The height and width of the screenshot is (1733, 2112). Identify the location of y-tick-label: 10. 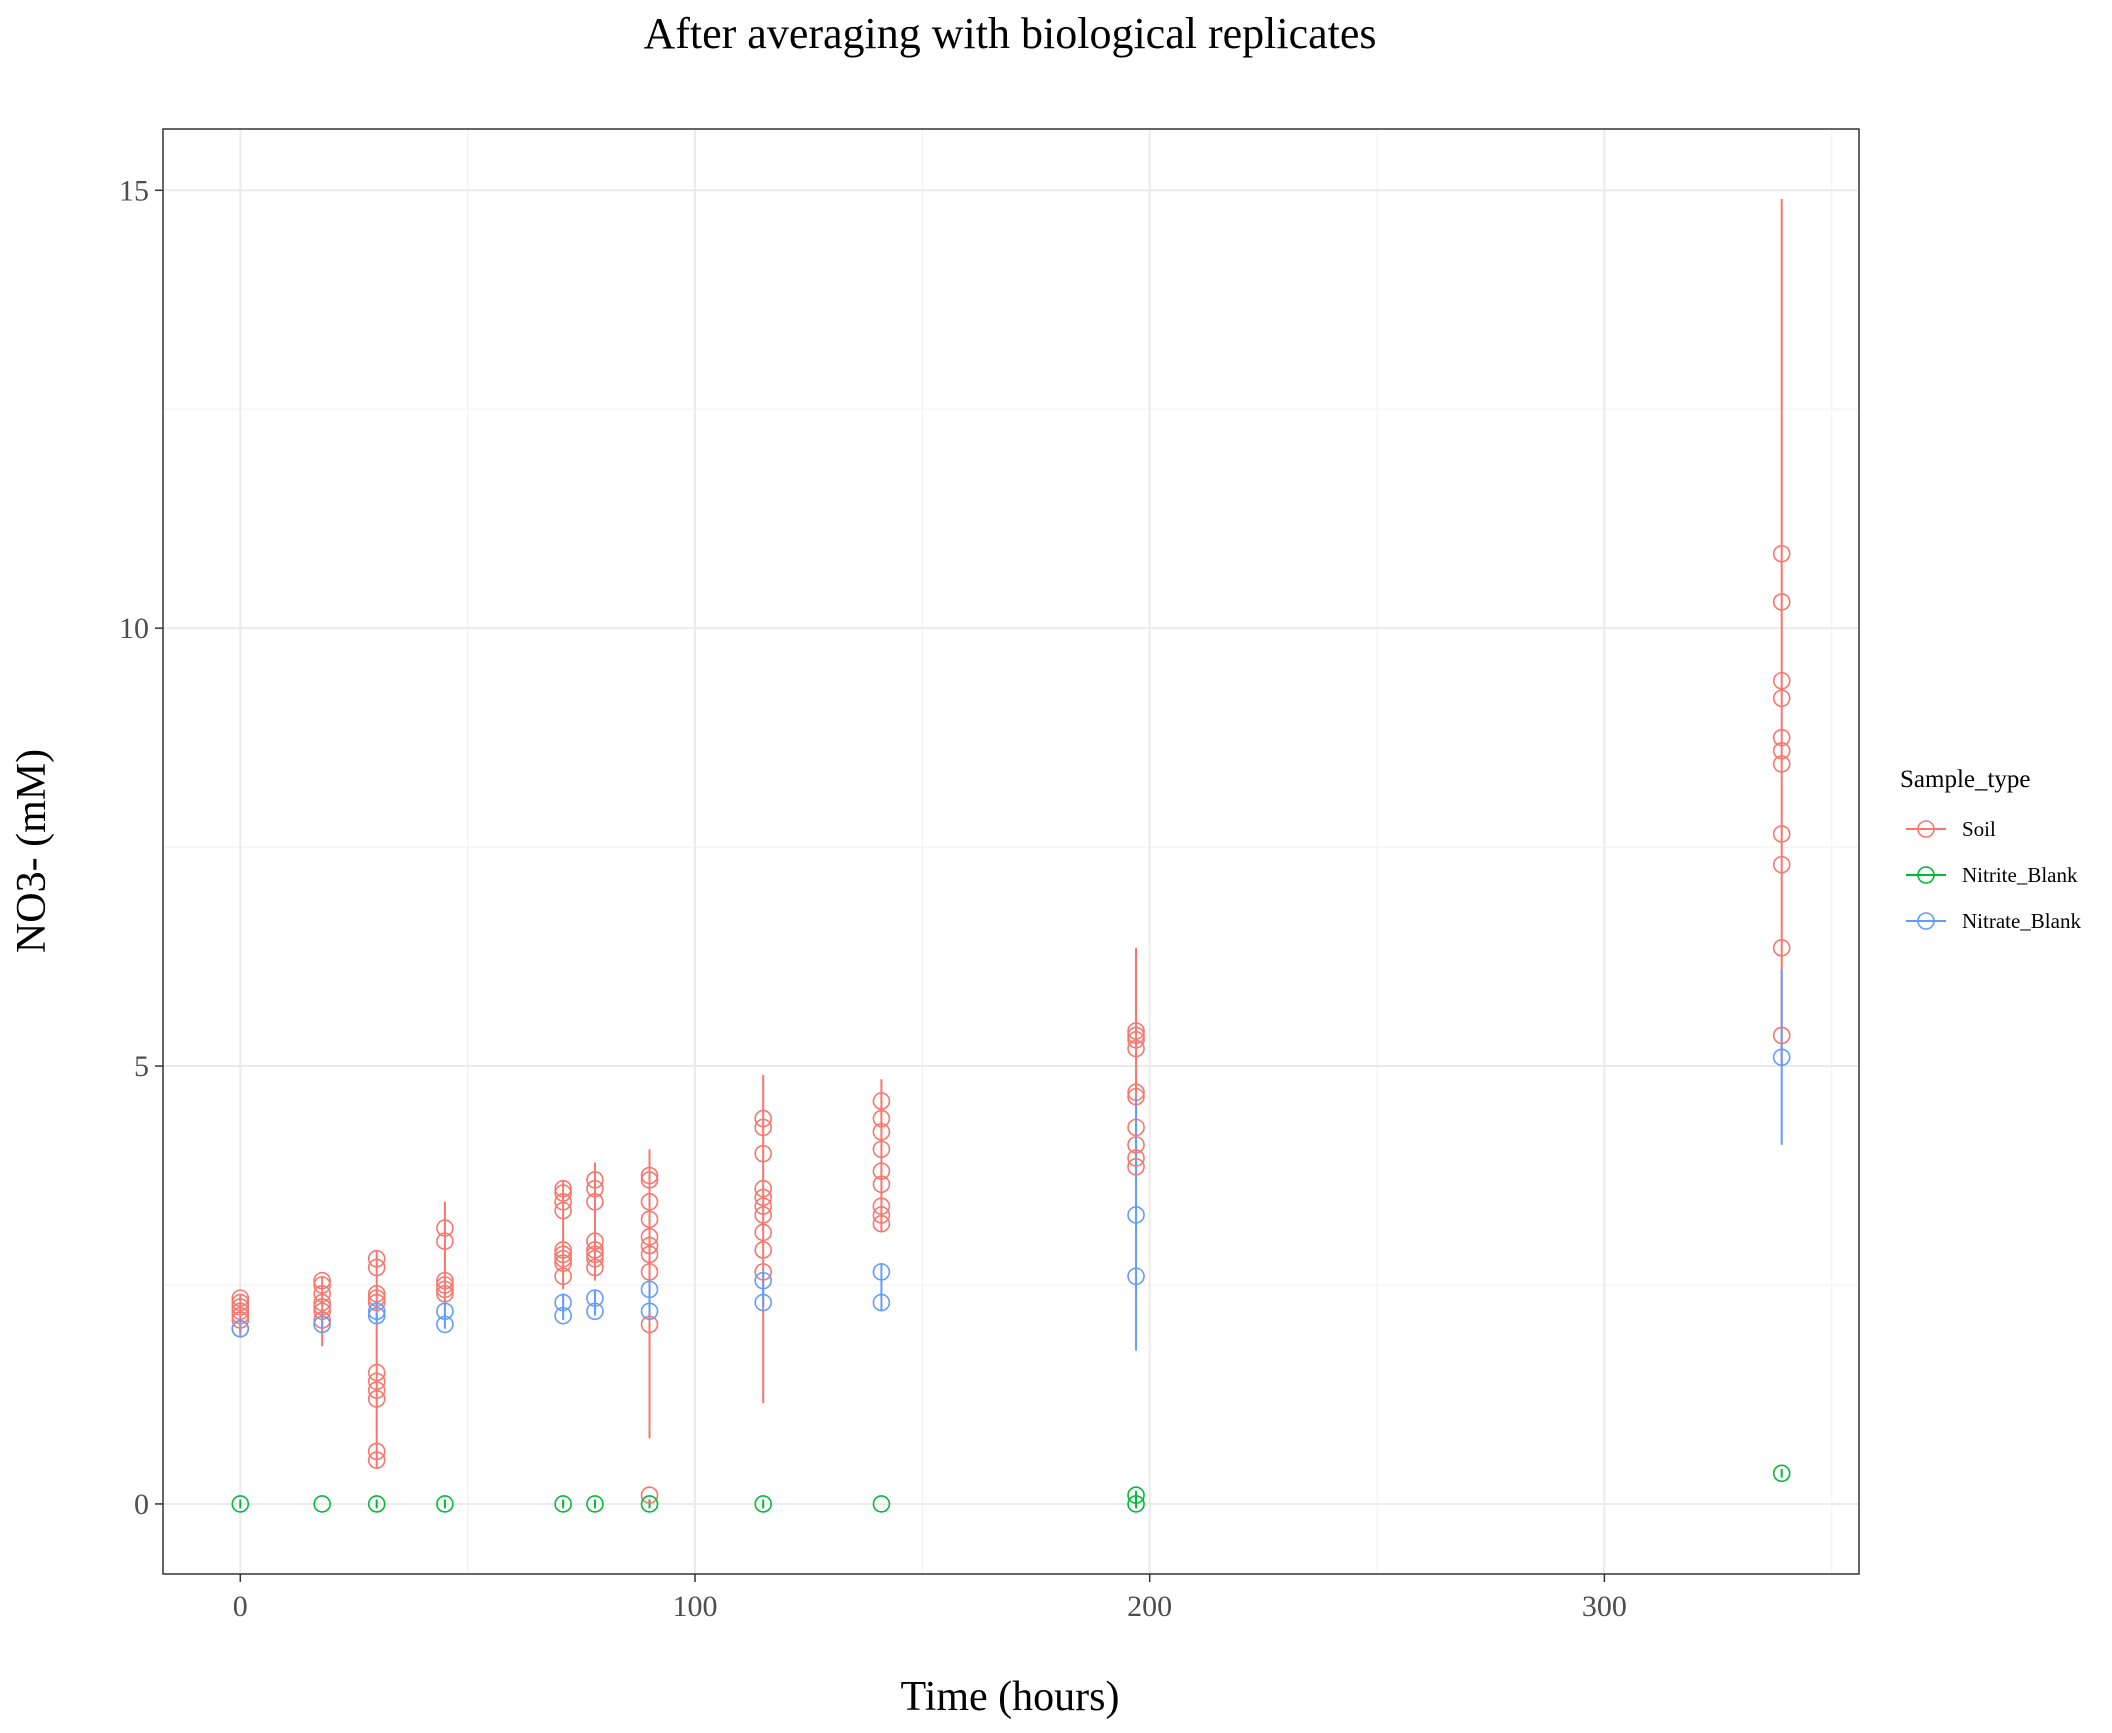
(134, 628).